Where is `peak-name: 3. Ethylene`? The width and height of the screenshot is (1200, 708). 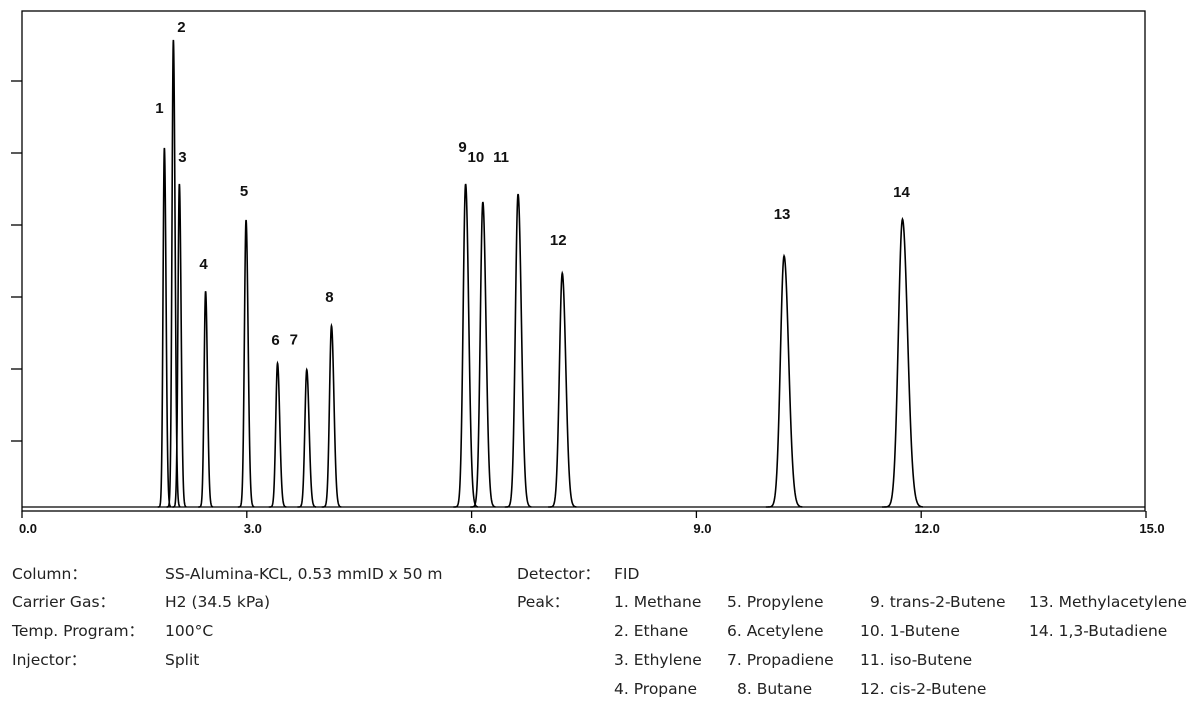
peak-name: 3. Ethylene is located at coordinates (658, 660).